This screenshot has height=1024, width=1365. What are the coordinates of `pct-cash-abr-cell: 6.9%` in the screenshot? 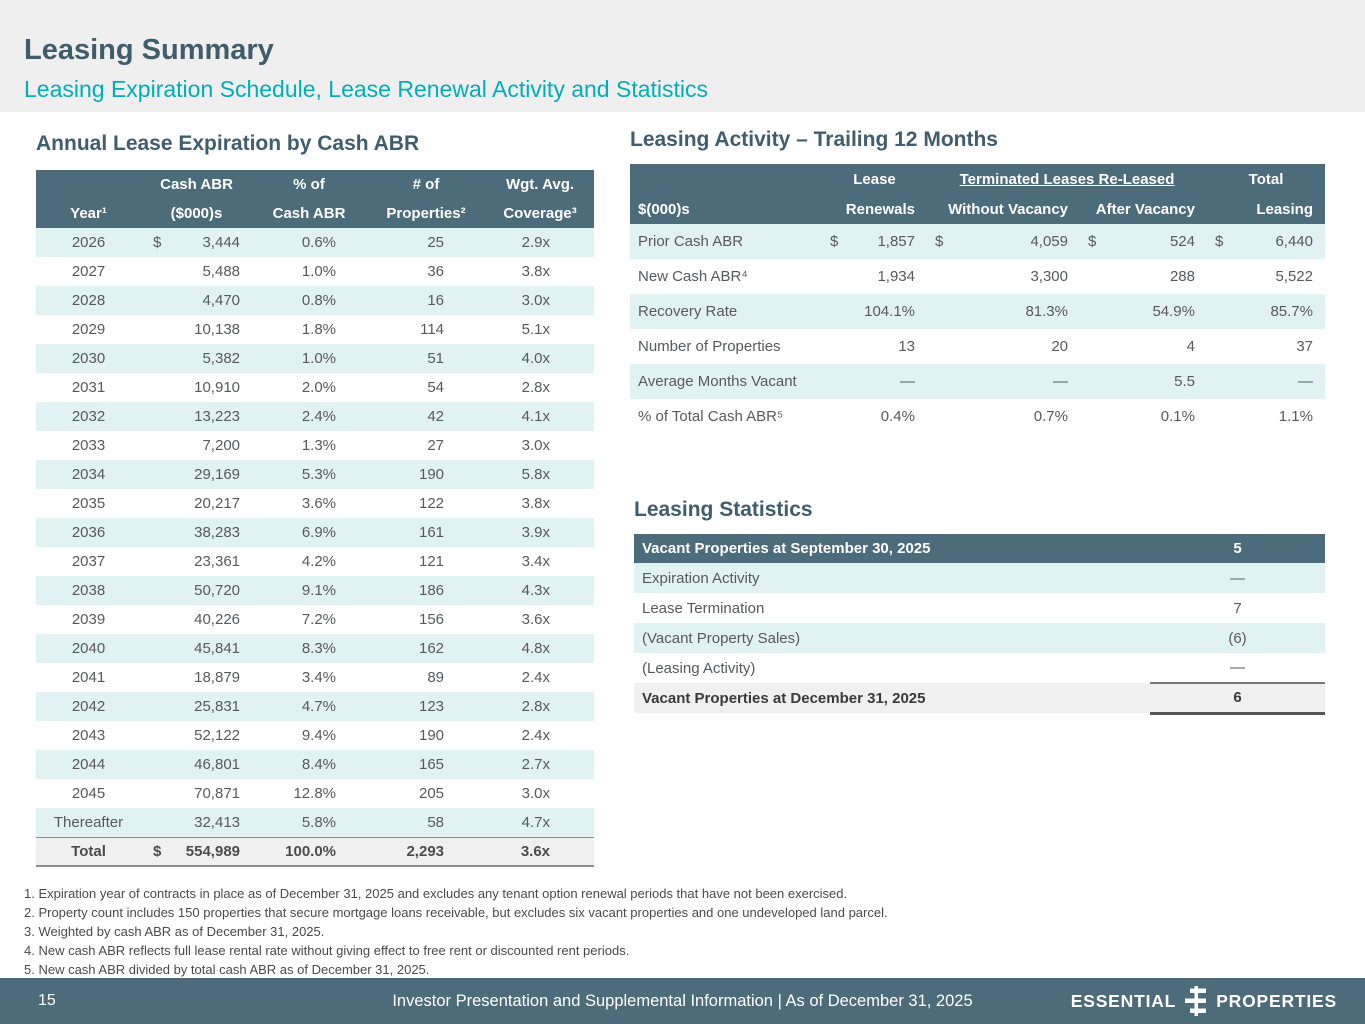 It's located at (319, 532).